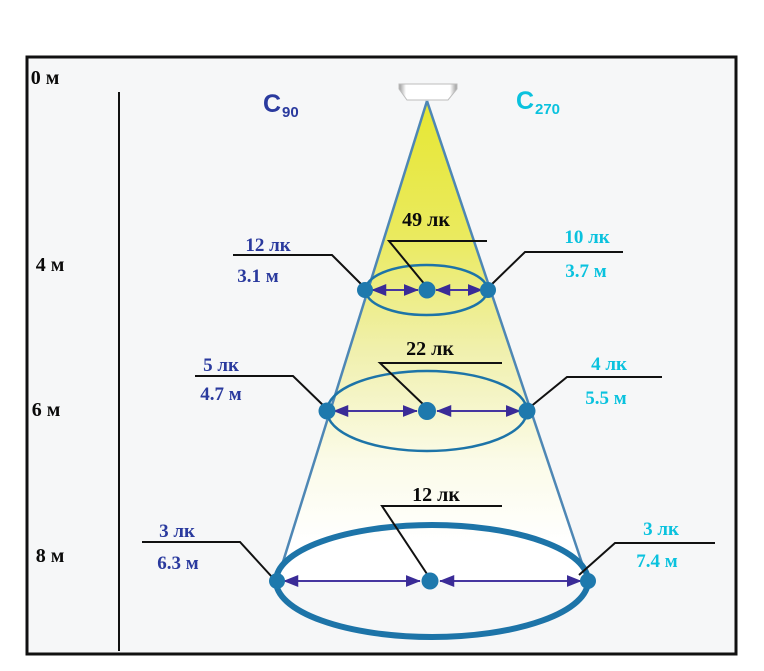 The height and width of the screenshot is (671, 764). I want to click on radius-left-6m: 4.7 м, so click(221, 394).